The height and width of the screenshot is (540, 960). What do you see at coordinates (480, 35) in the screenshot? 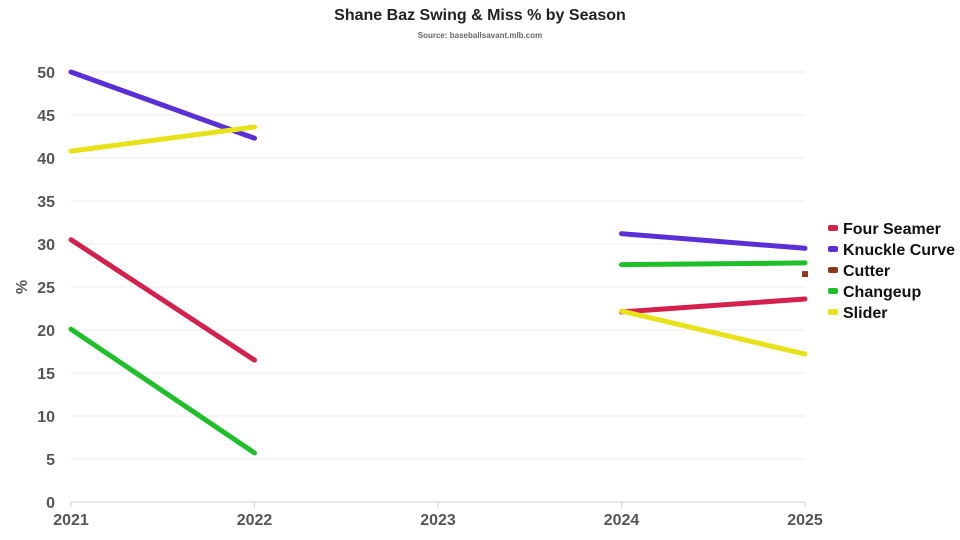
I see `chart-subtitle: Source: baseballsavant.mlb.com` at bounding box center [480, 35].